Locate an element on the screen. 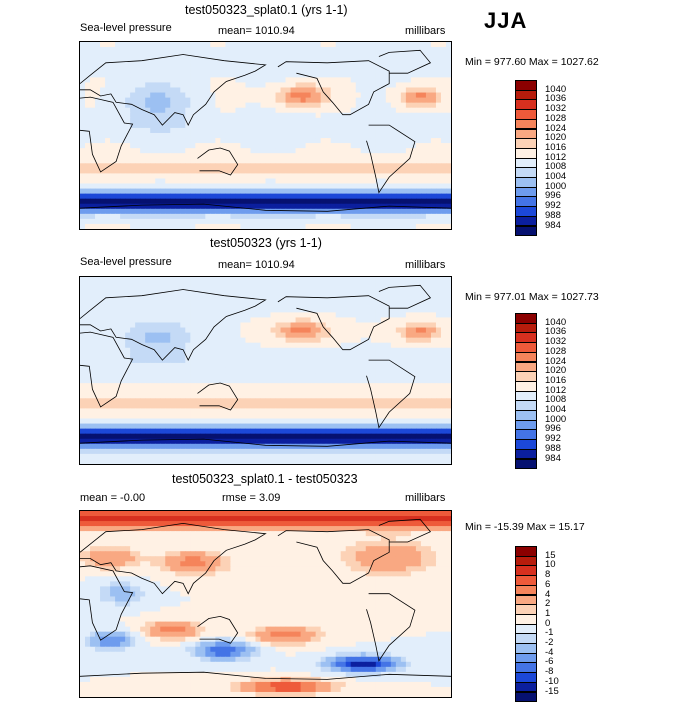 The width and height of the screenshot is (700, 702). panel1-field is located at coordinates (265, 135).